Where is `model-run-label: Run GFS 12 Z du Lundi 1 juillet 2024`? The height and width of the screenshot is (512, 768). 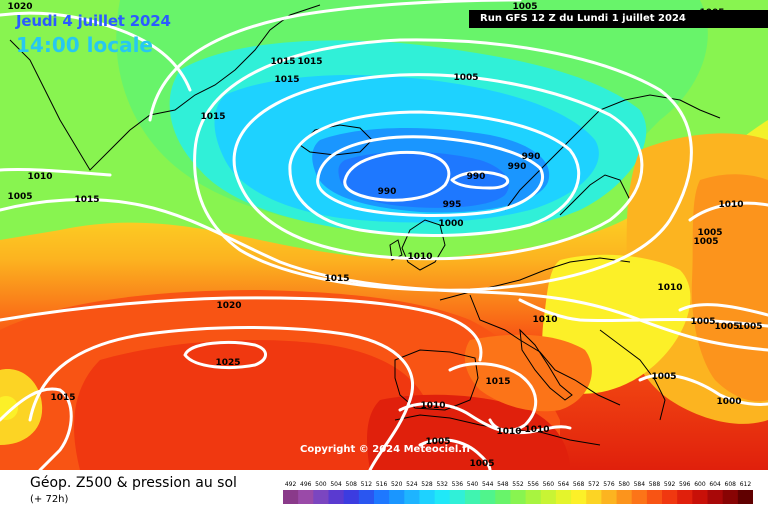 model-run-label: Run GFS 12 Z du Lundi 1 juillet 2024 is located at coordinates (618, 19).